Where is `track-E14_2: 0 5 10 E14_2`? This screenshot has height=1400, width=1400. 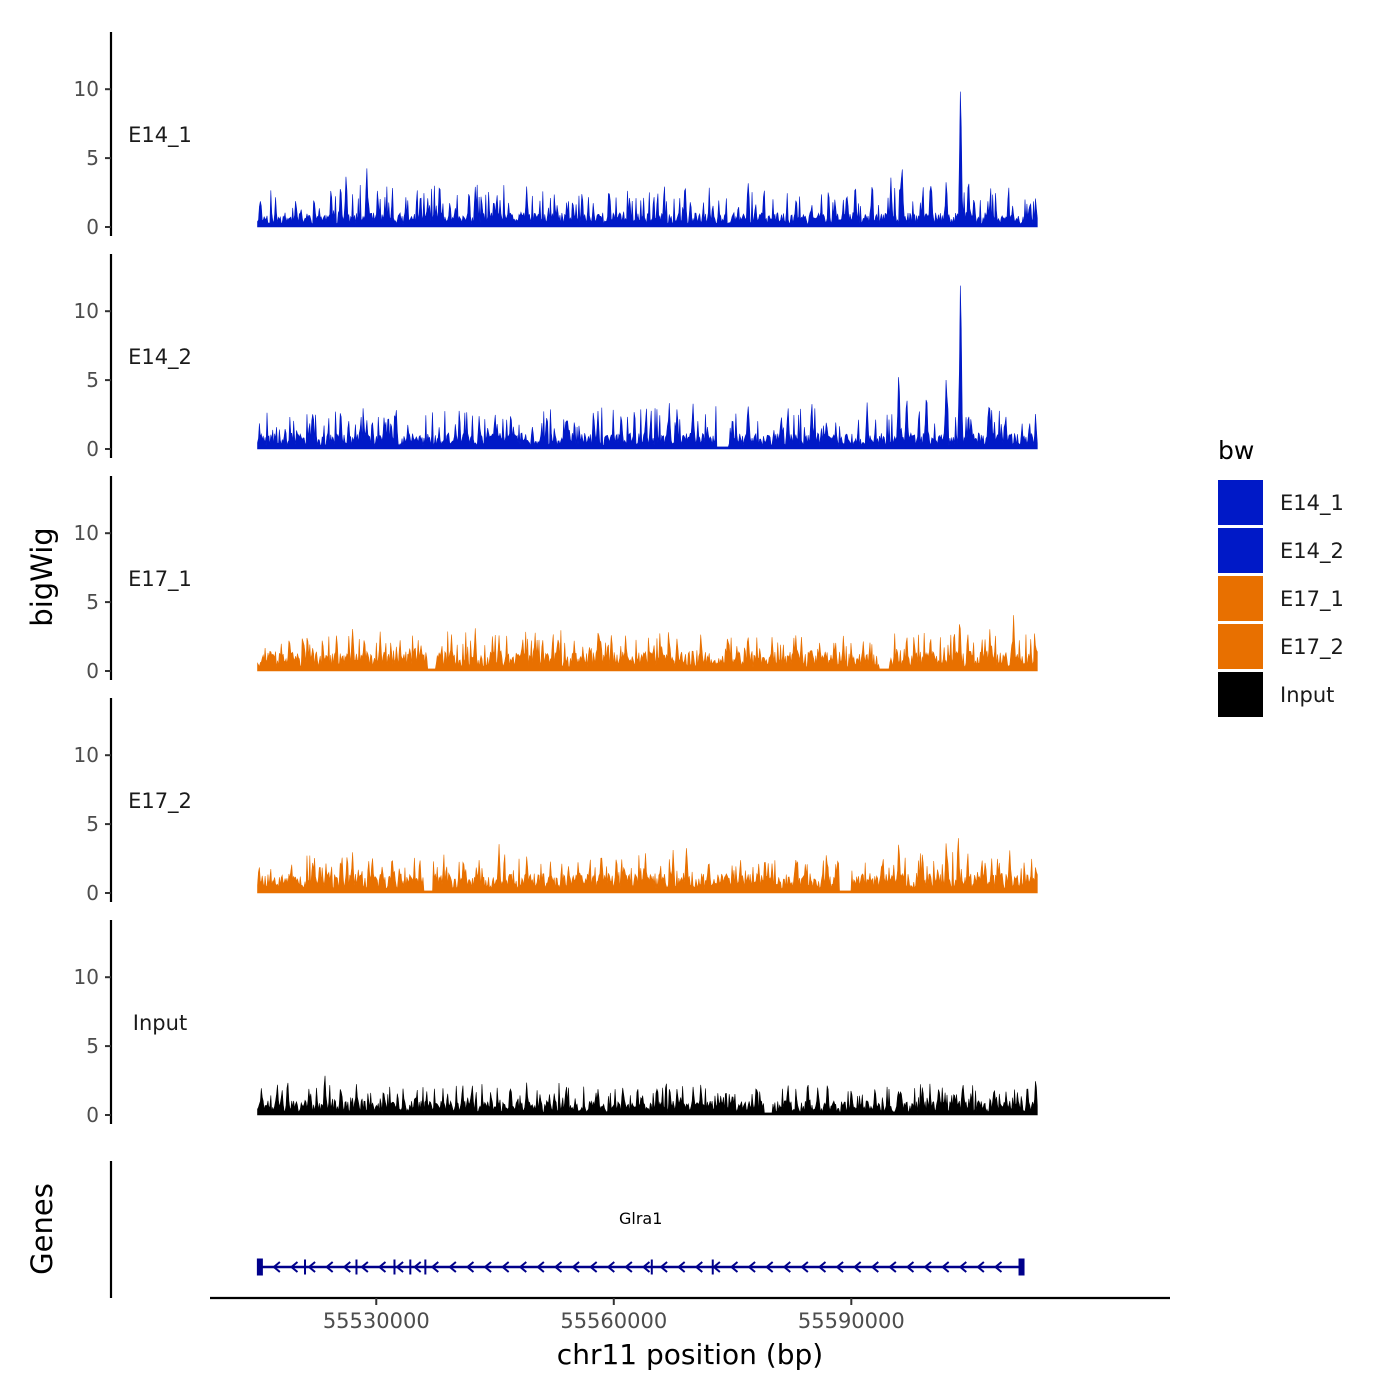 track-E14_2: 0 5 10 E14_2 is located at coordinates (556, 357).